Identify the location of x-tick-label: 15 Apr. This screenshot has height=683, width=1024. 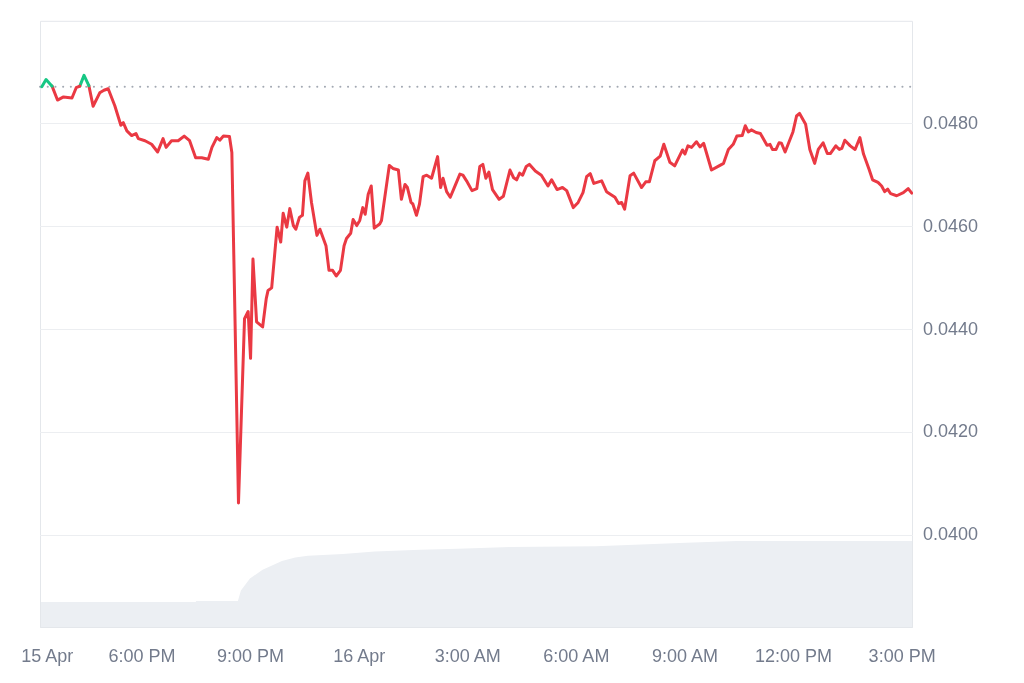
(47, 655).